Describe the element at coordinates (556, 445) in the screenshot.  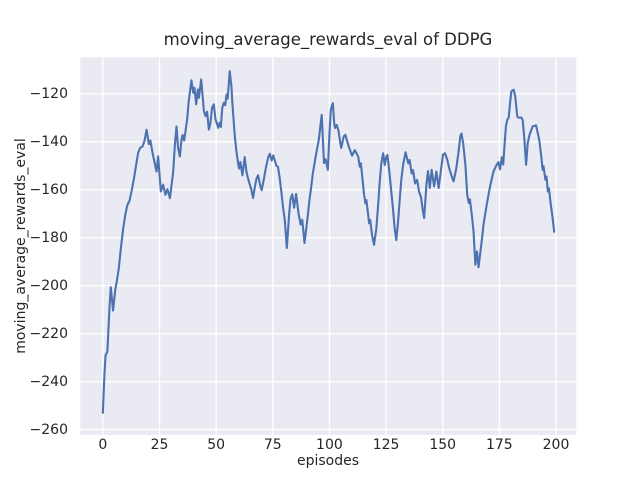
I see `x-tick-label: 200` at that location.